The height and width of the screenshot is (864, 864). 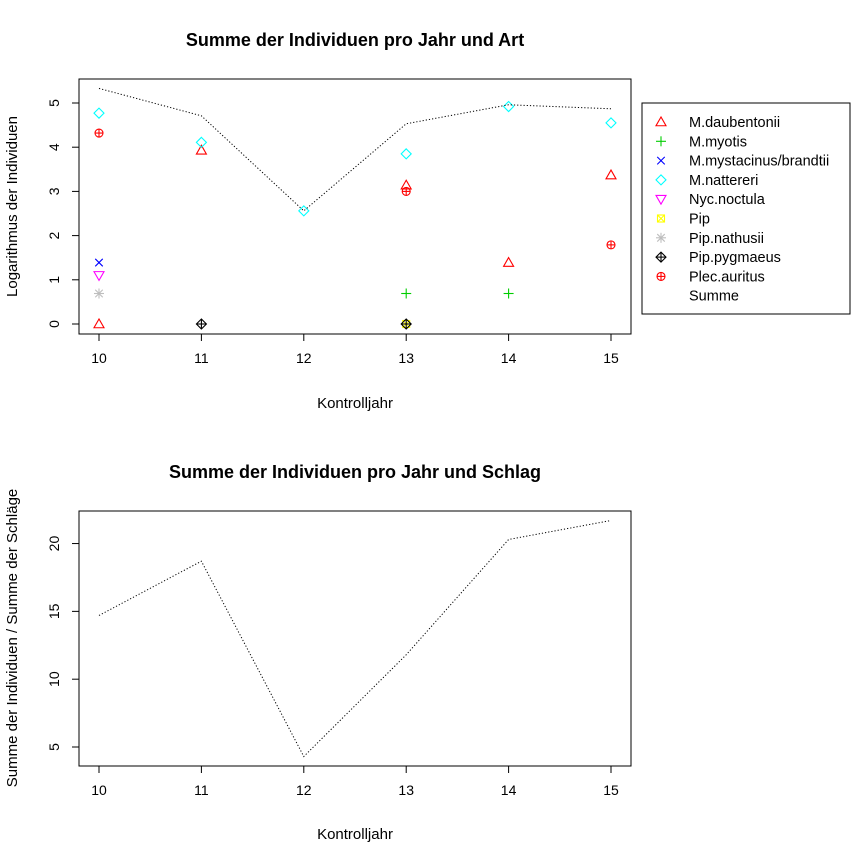 What do you see at coordinates (714, 297) in the screenshot?
I see `legend-label: Summe` at bounding box center [714, 297].